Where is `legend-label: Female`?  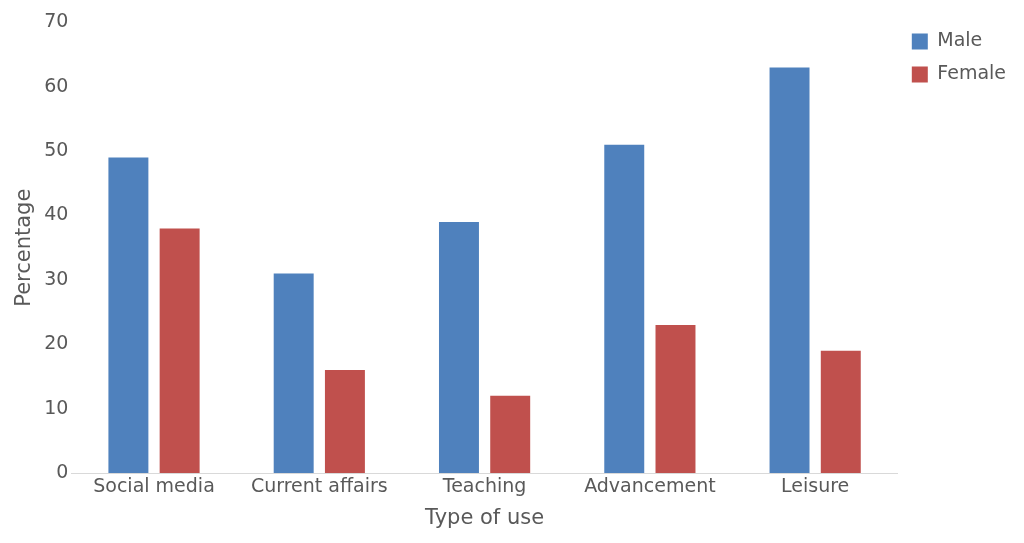
legend-label: Female is located at coordinates (971, 72).